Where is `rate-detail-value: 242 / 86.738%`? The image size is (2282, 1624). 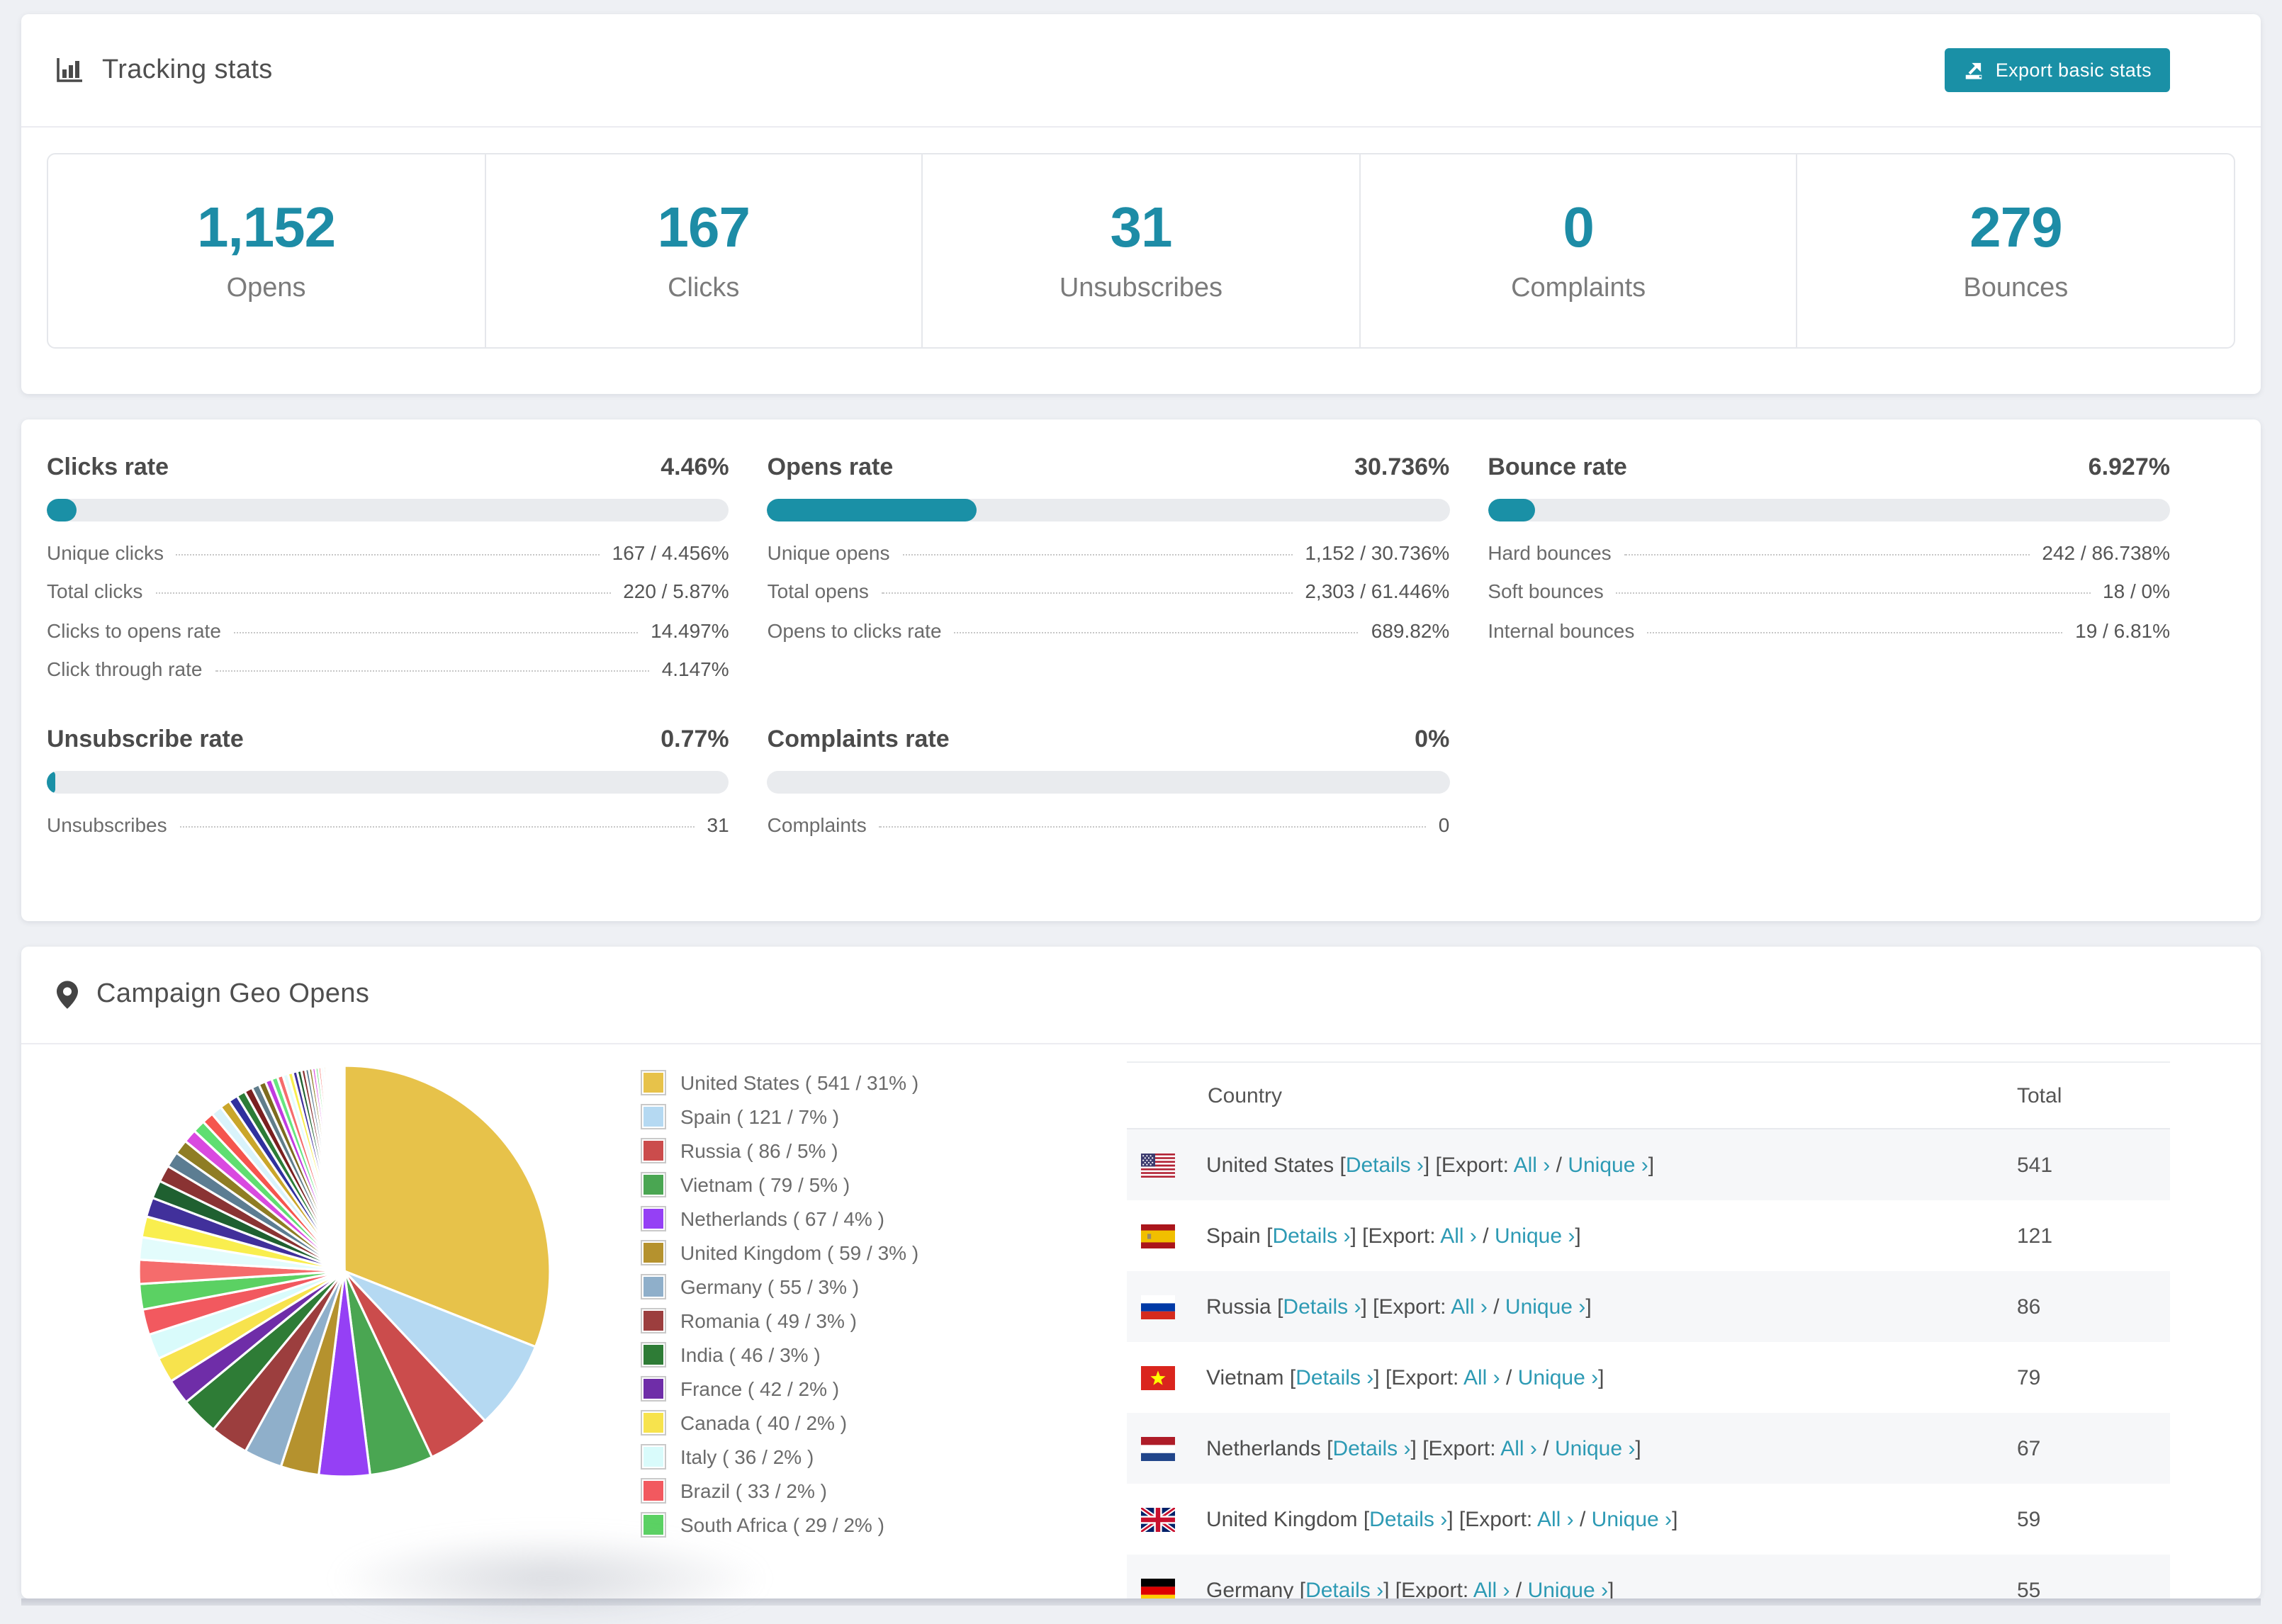 rate-detail-value: 242 / 86.738% is located at coordinates (2106, 552).